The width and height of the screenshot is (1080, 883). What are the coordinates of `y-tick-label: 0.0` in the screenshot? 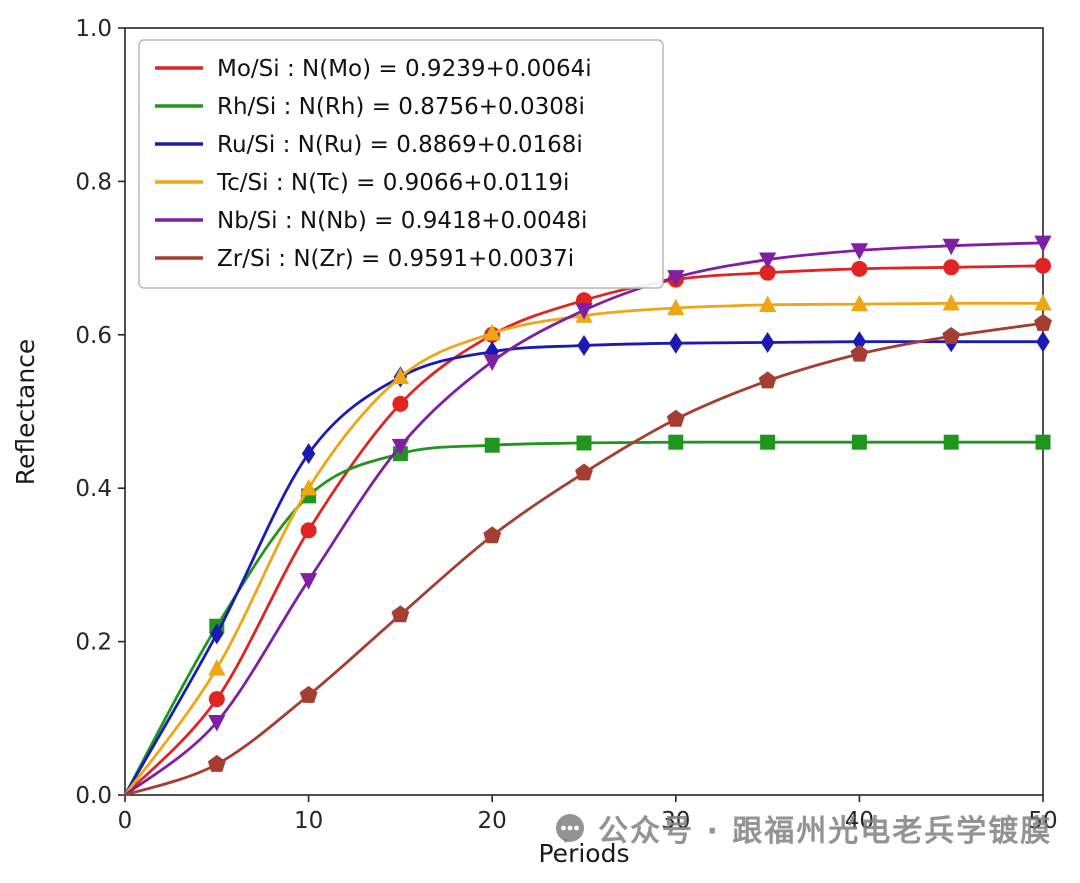 It's located at (93, 796).